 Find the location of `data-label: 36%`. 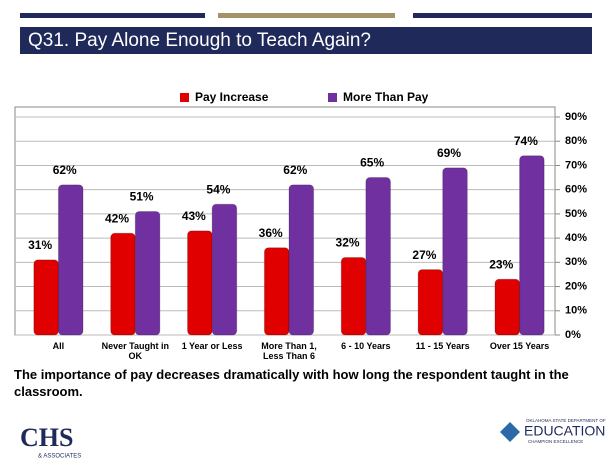

data-label: 36% is located at coordinates (271, 233).